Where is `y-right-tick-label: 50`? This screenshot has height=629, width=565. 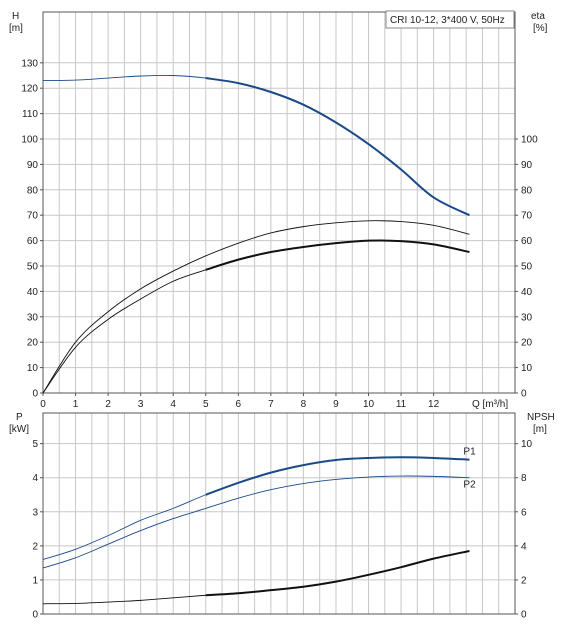 y-right-tick-label: 50 is located at coordinates (527, 267).